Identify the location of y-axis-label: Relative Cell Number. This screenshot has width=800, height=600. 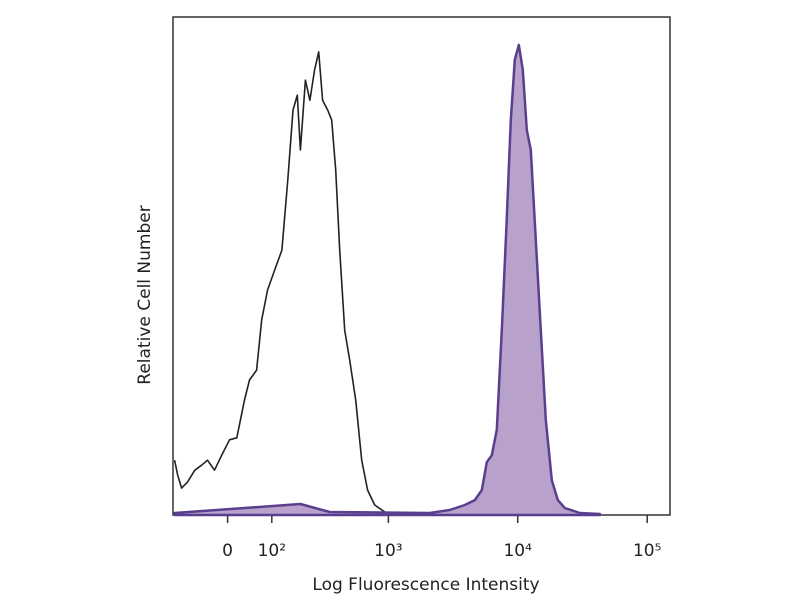
(145, 294).